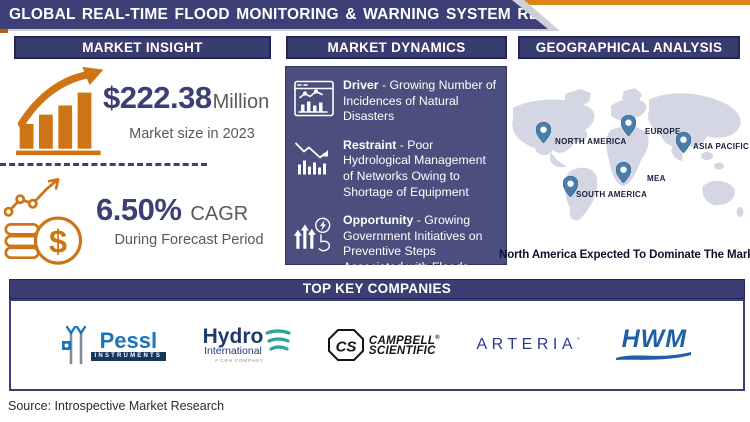 Image resolution: width=750 pixels, height=422 pixels. Describe the element at coordinates (311, 158) in the screenshot. I see `declining-chart-icon` at that location.